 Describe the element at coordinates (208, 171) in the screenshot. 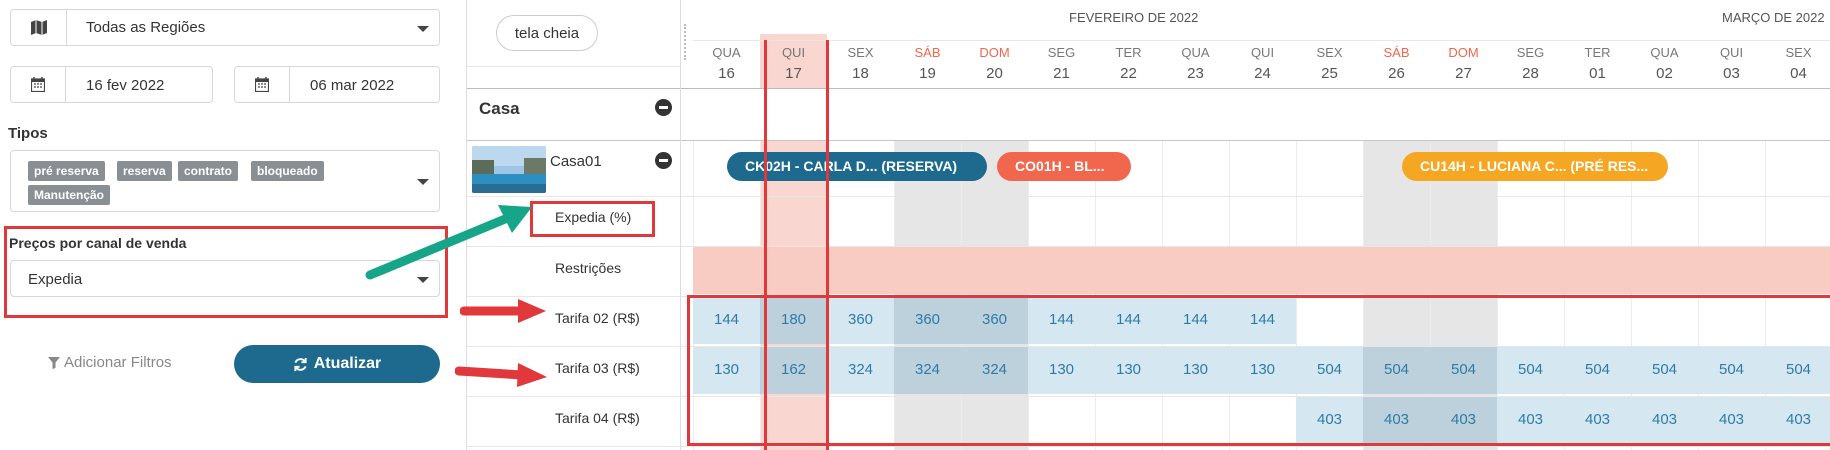

I see `type-tag: contrato` at that location.